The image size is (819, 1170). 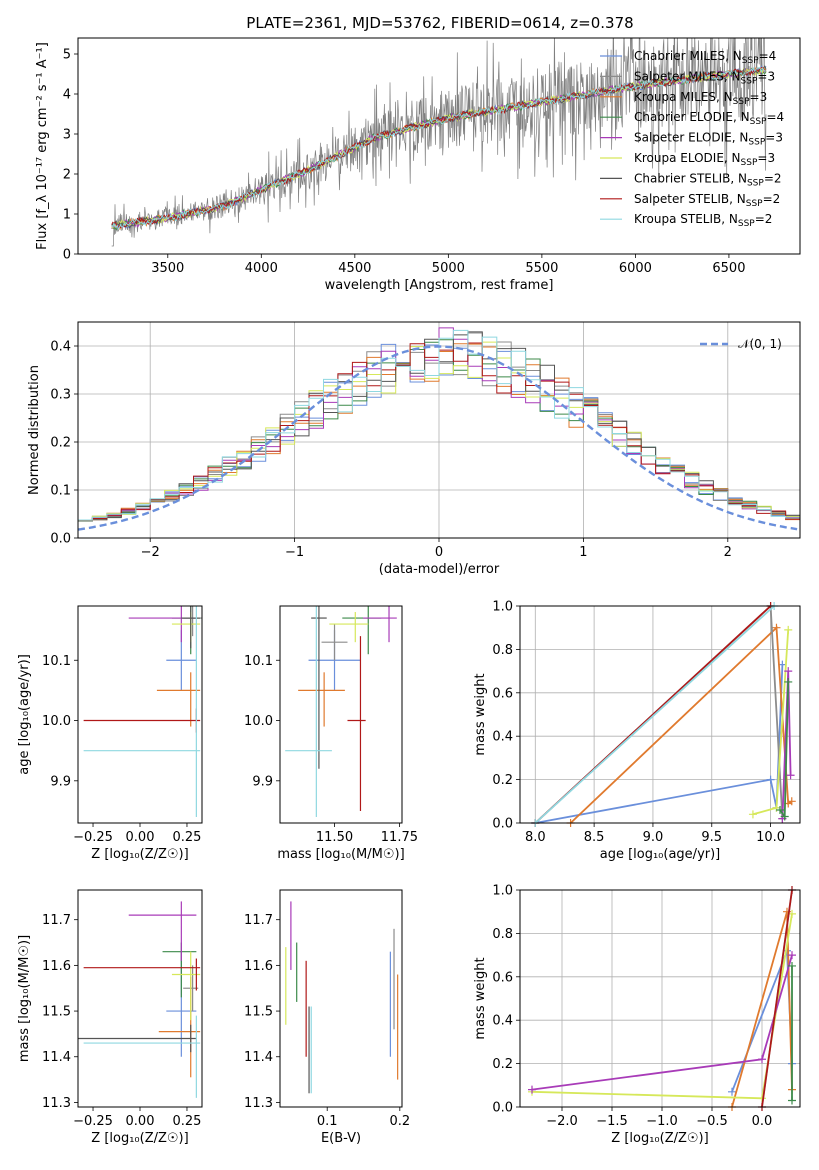 I want to click on weight-age-xtick-label: 9.5, so click(x=711, y=837).